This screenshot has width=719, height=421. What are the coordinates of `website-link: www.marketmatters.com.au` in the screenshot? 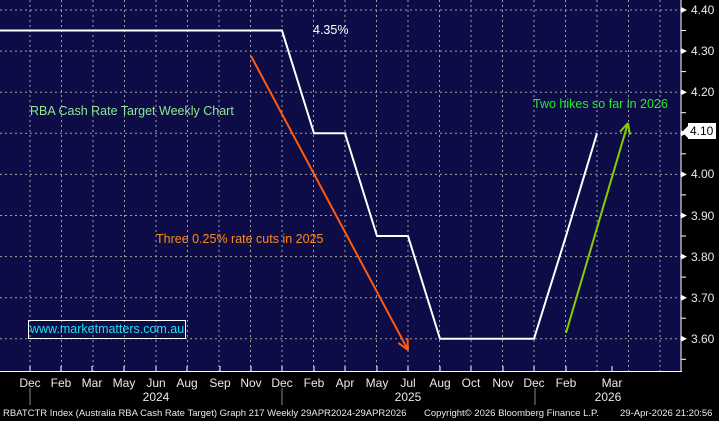 It's located at (107, 329).